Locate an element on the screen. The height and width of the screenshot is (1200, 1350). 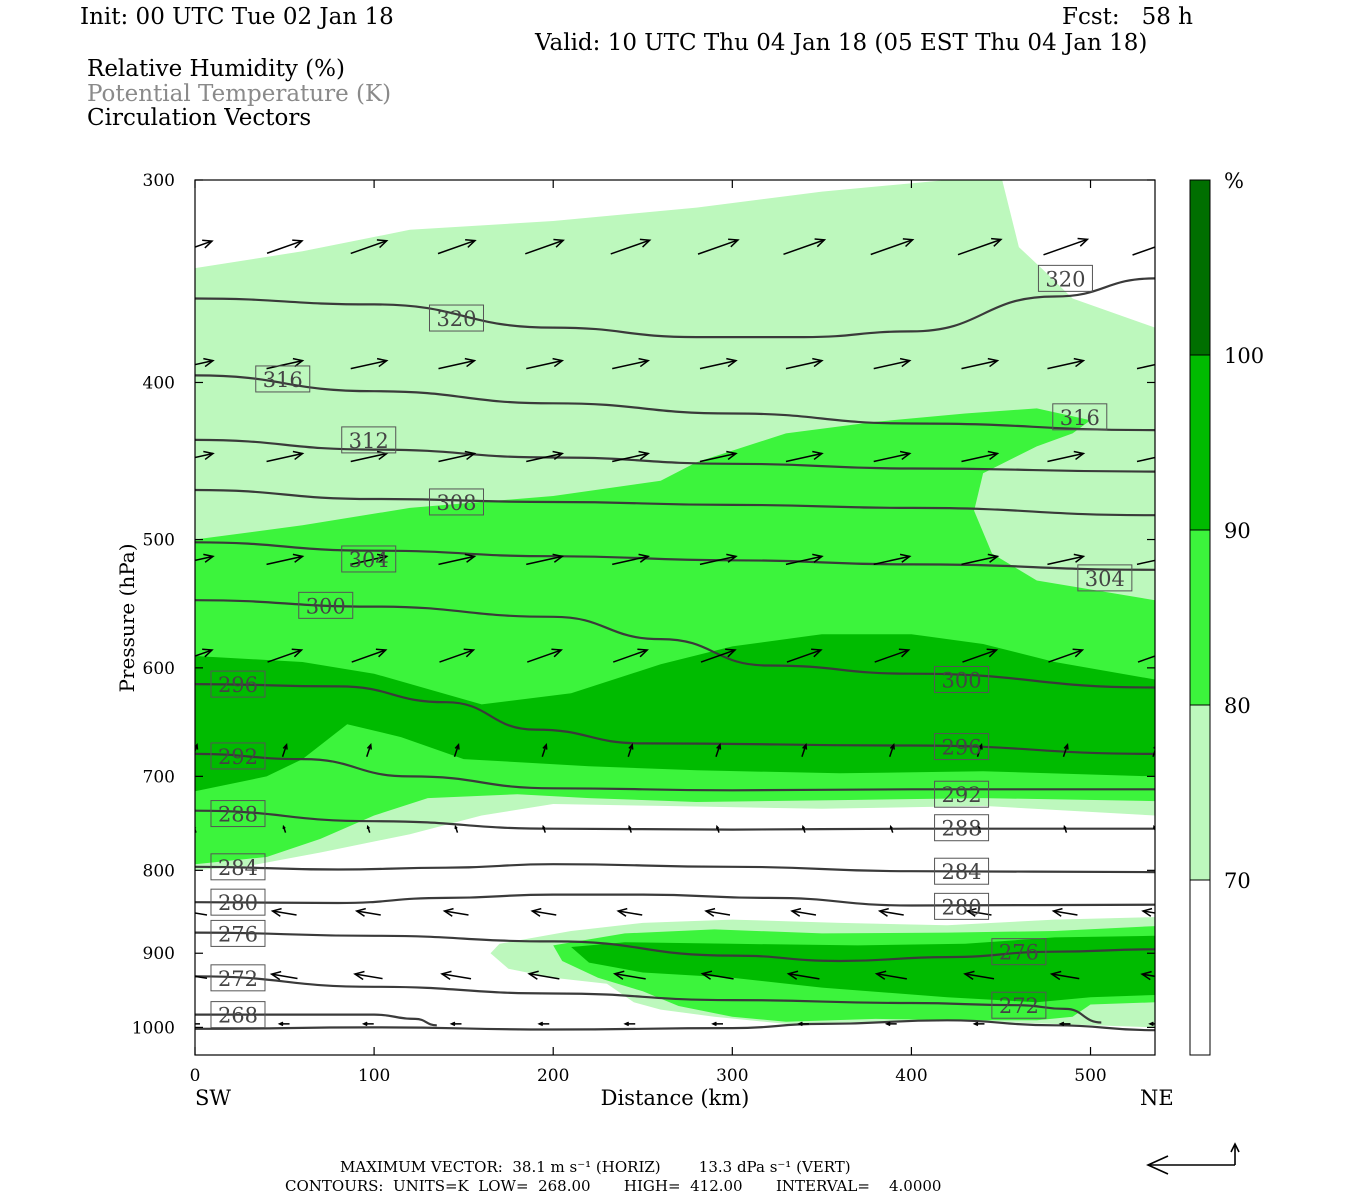
svg-text: 280 is located at coordinates (962, 907).